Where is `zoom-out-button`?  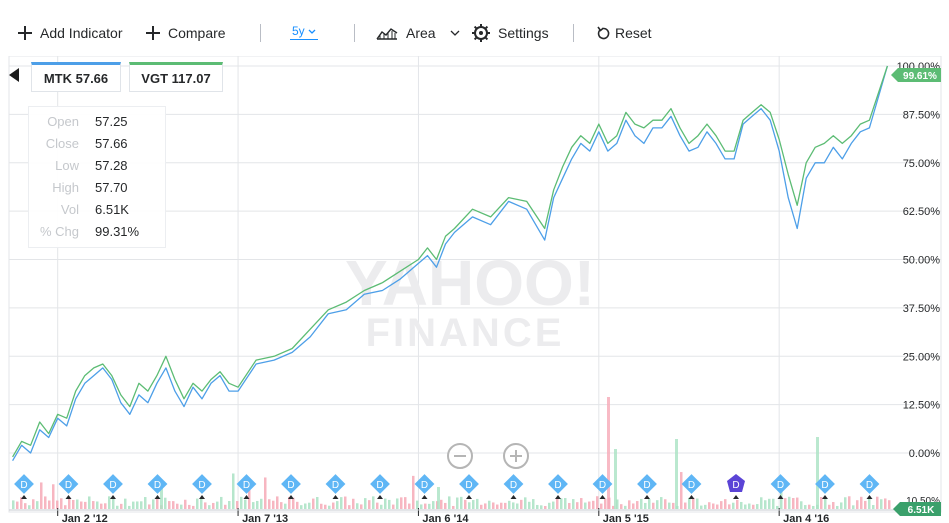
zoom-out-button is located at coordinates (460, 456).